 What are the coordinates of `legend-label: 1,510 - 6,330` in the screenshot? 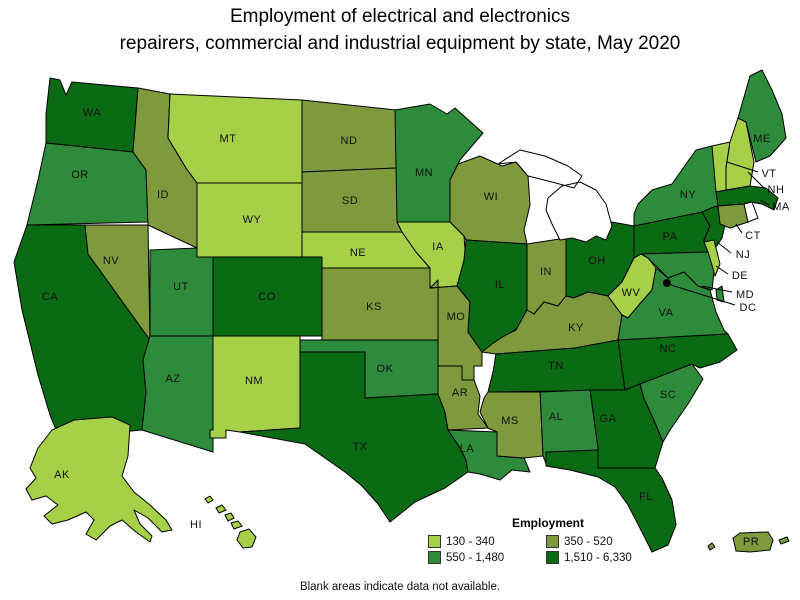 It's located at (598, 557).